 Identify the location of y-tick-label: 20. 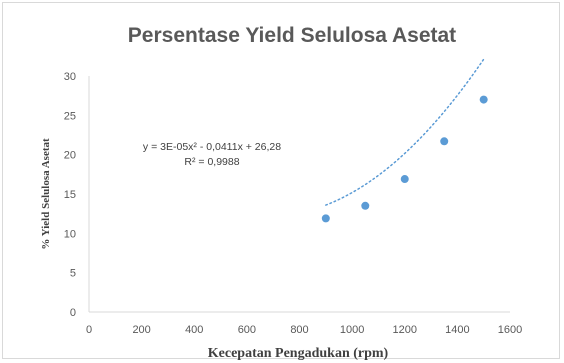
(70, 156).